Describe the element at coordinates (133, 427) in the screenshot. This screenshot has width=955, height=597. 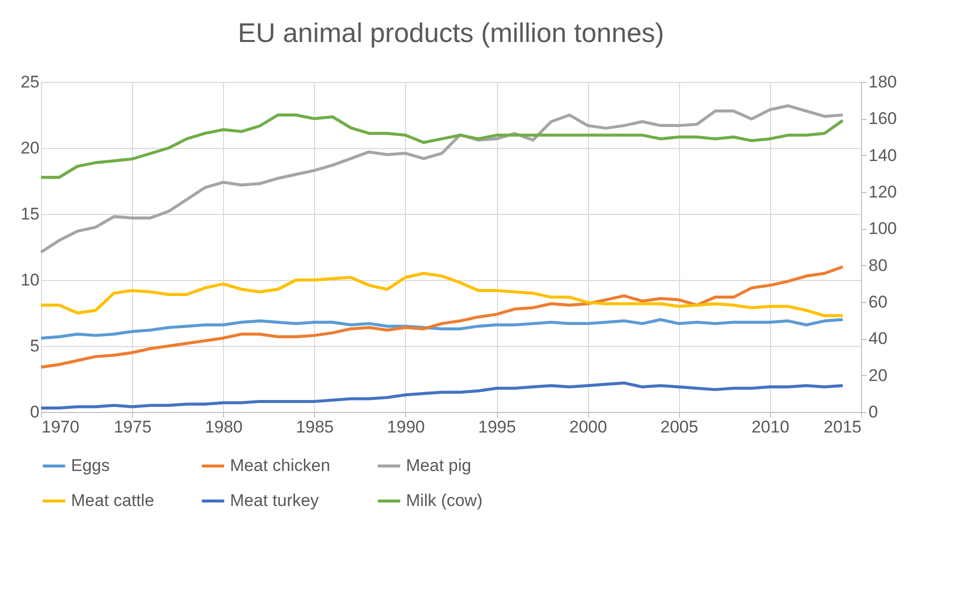
I see `x-tick-label: 1975` at that location.